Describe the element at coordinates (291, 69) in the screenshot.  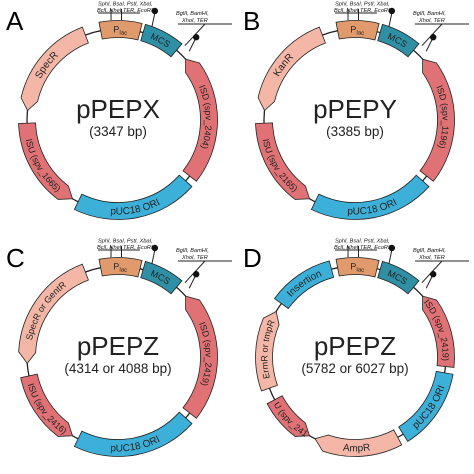
I see `segment-kanr` at that location.